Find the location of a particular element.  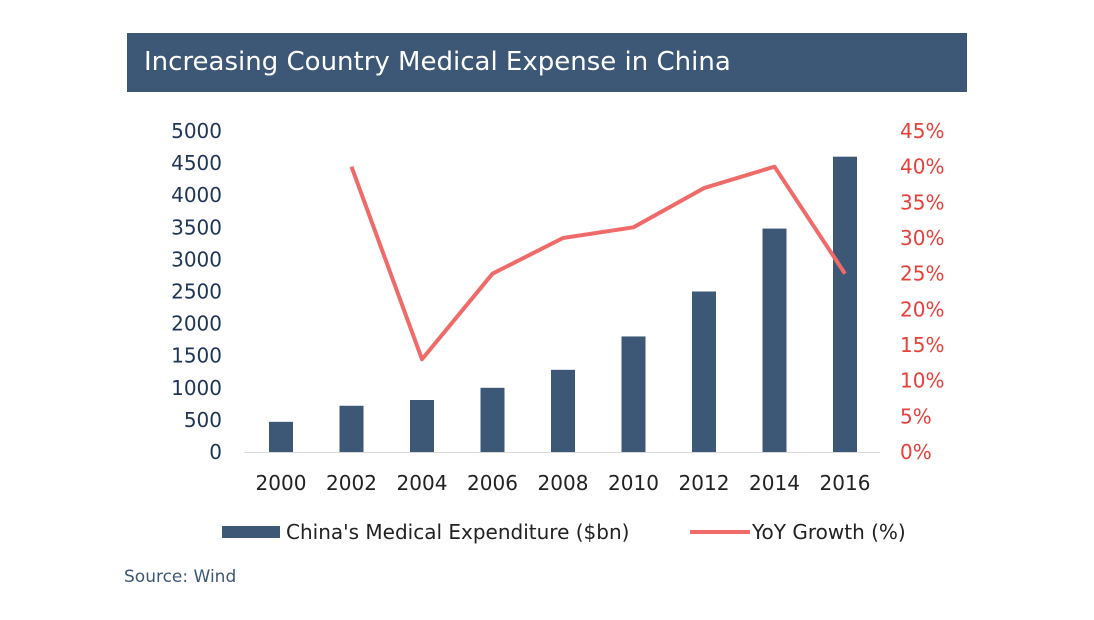

right-tick-label: 20% is located at coordinates (922, 309).